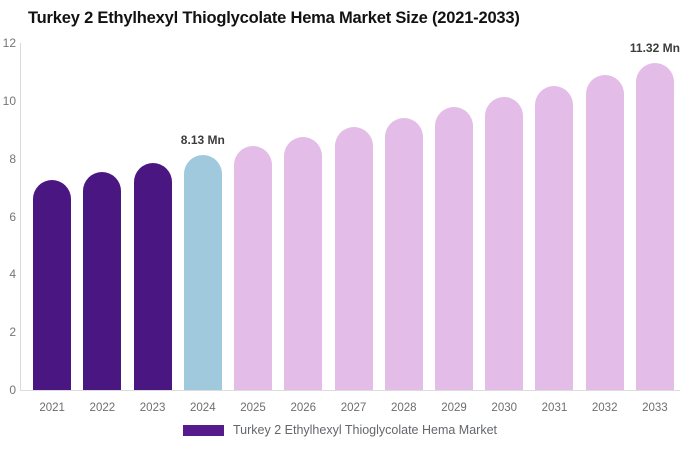 This screenshot has height=450, width=680. What do you see at coordinates (52, 408) in the screenshot?
I see `x-tick-label: 2021` at bounding box center [52, 408].